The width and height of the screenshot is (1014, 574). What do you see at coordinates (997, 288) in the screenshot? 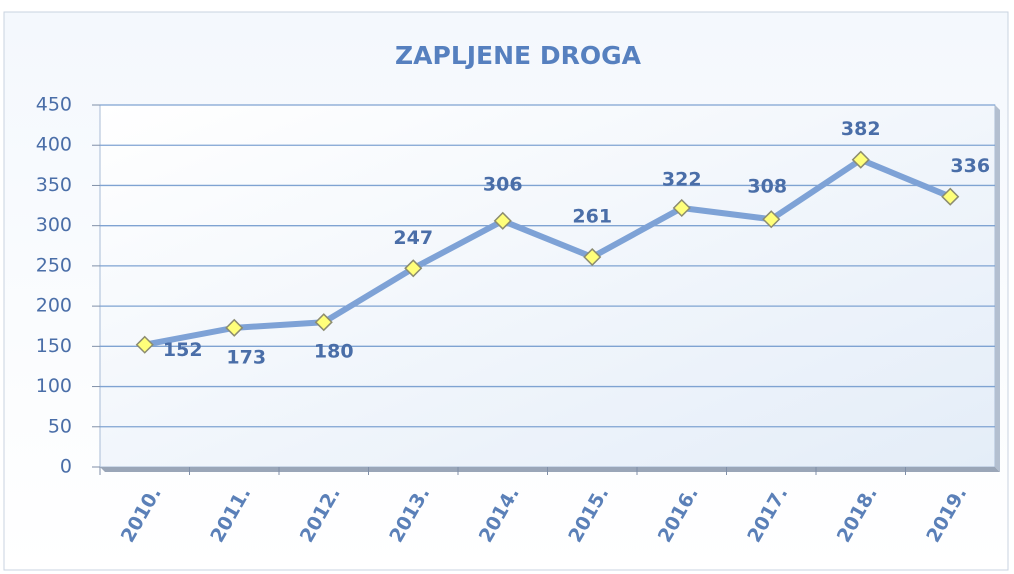
I see `plot-wall` at bounding box center [997, 288].